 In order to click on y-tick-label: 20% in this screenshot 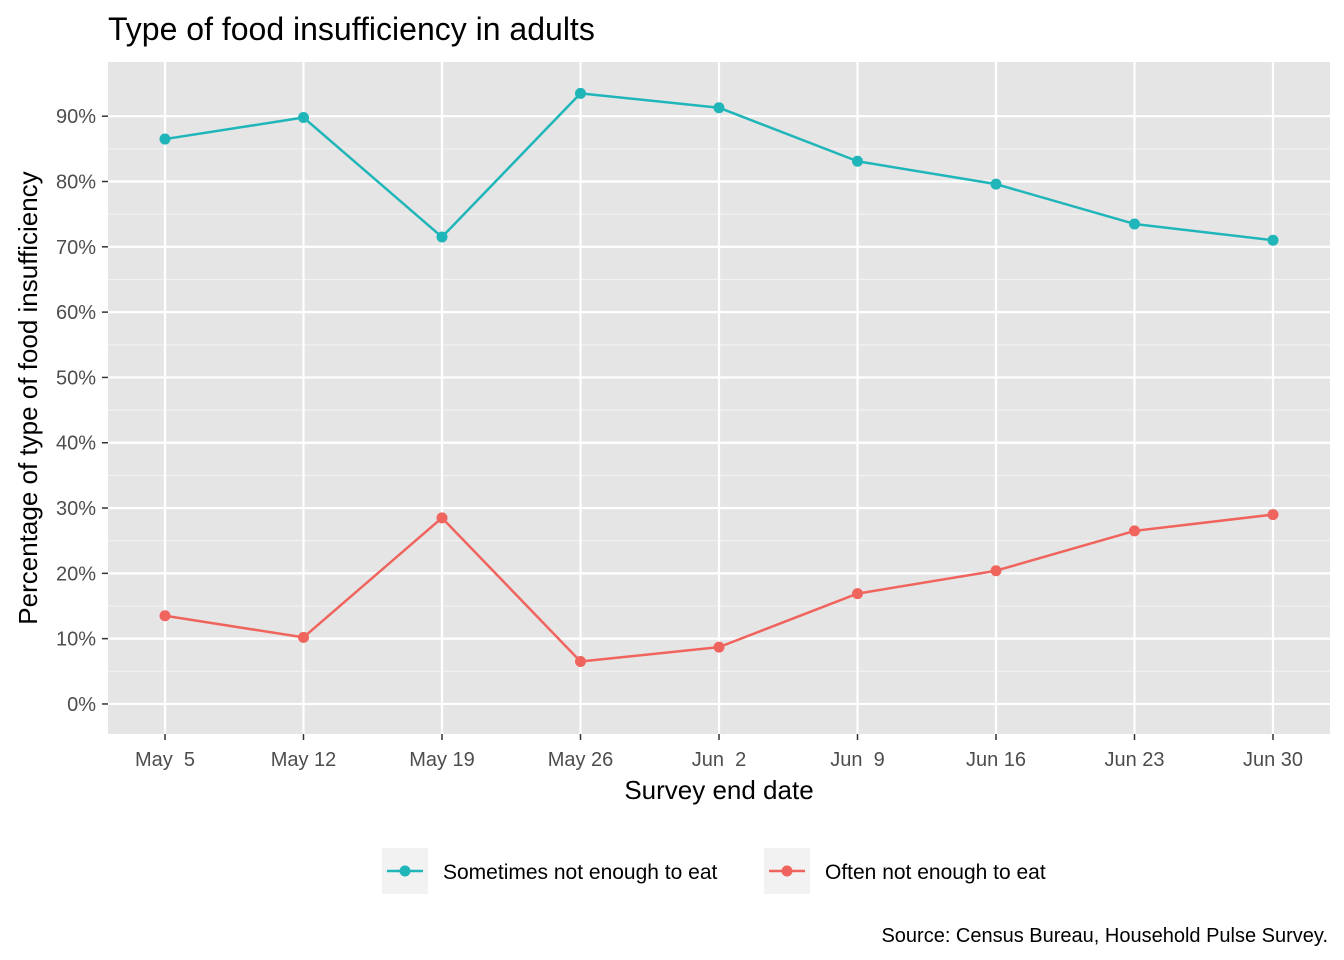, I will do `click(76, 574)`.